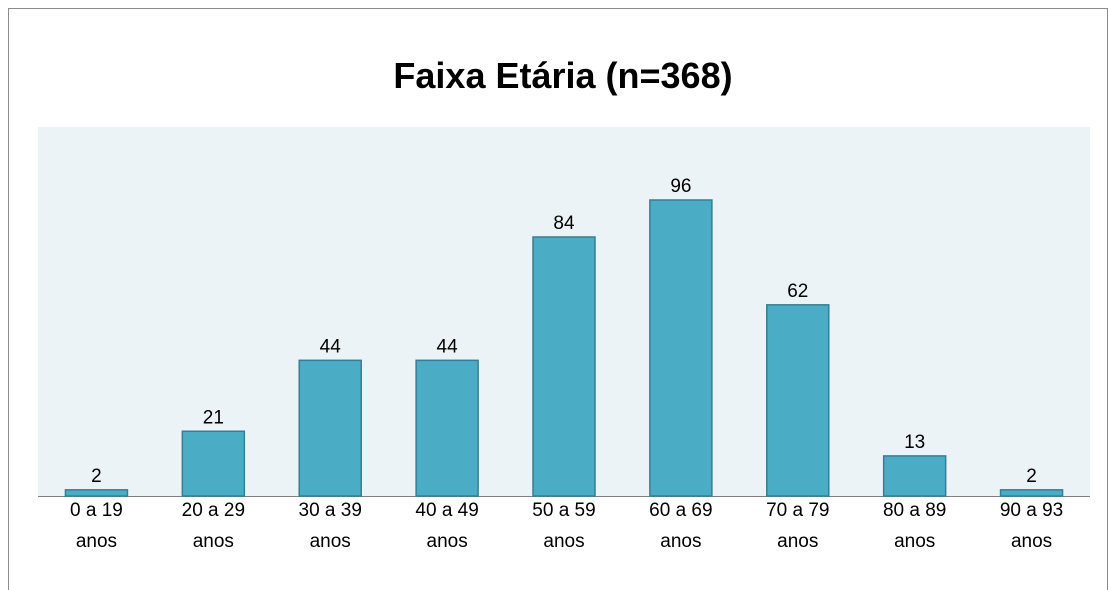 Image resolution: width=1108 pixels, height=590 pixels. Describe the element at coordinates (1031, 526) in the screenshot. I see `x-tick-label: 90 a 93 anos` at that location.